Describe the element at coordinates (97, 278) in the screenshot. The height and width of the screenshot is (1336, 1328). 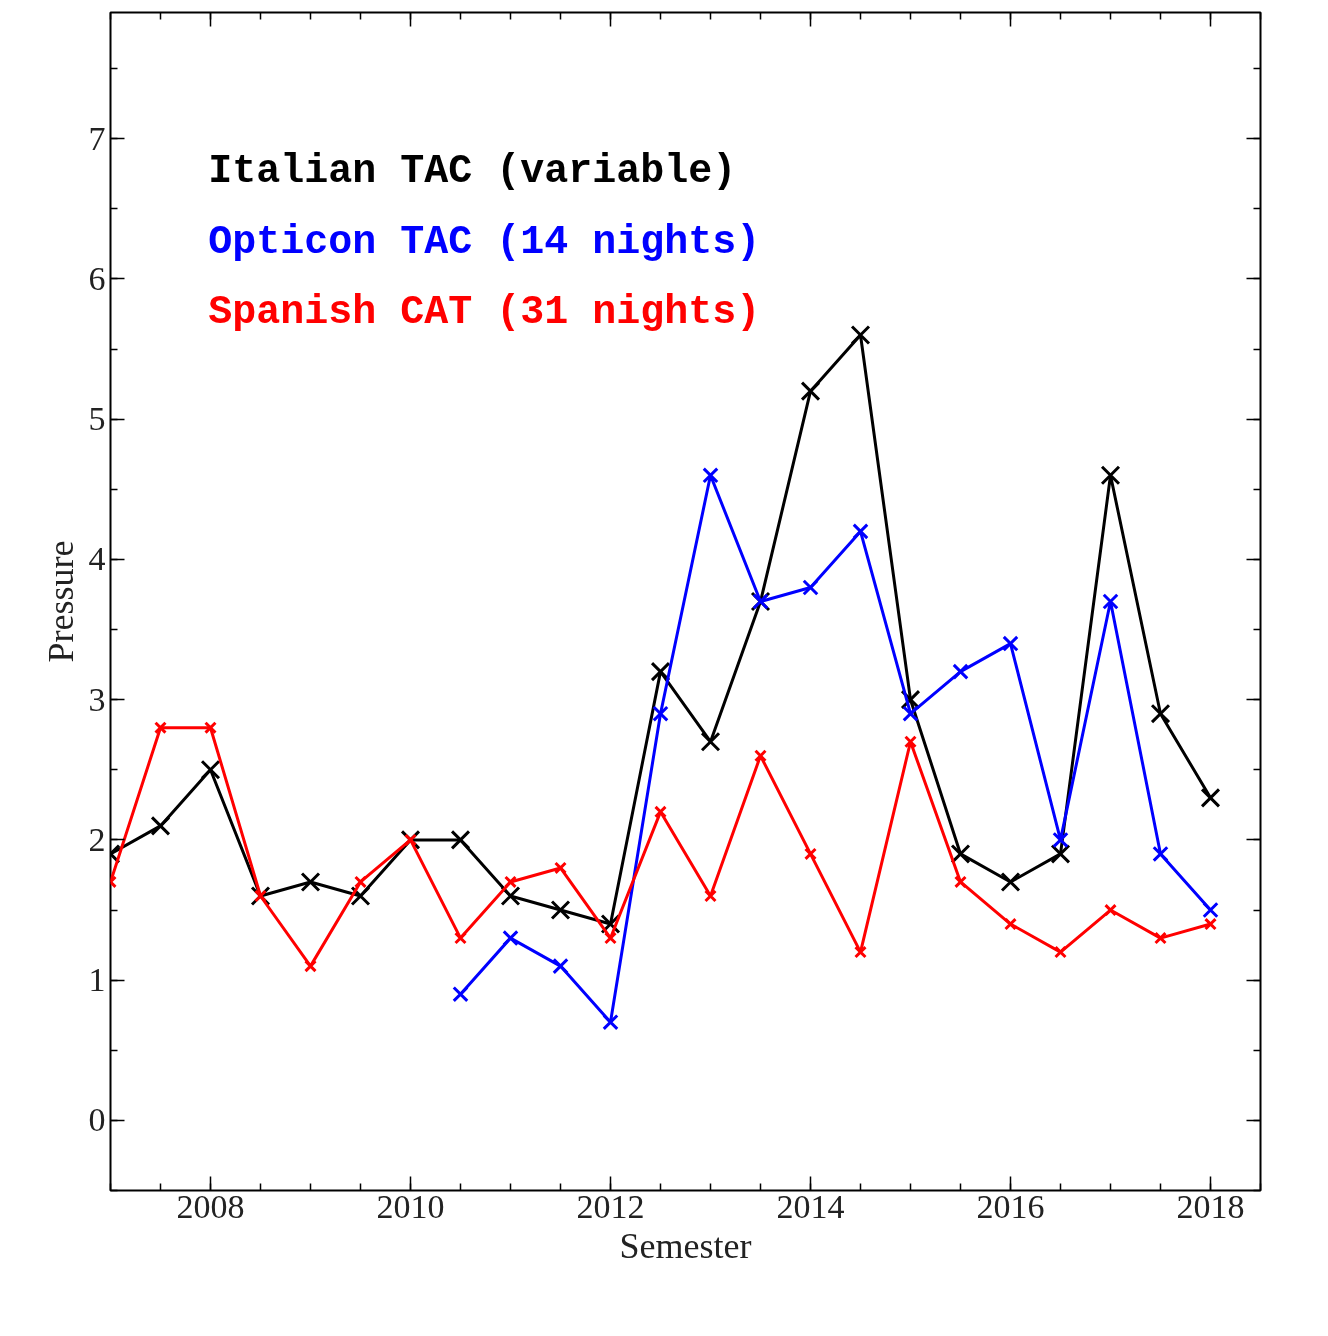
I see `y-tick-label: 6` at that location.